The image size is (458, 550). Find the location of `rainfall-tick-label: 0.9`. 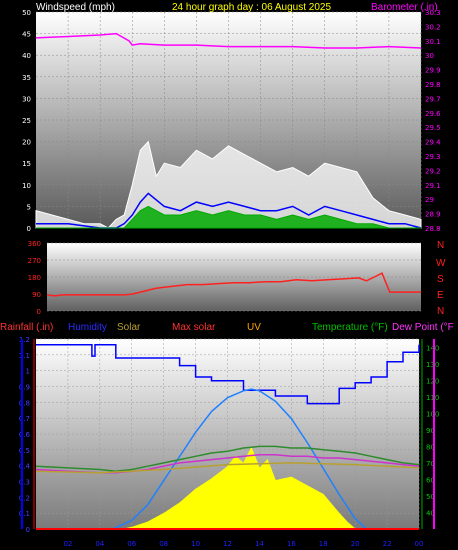

rainfall-tick-label: 0.9 is located at coordinates (24, 388).